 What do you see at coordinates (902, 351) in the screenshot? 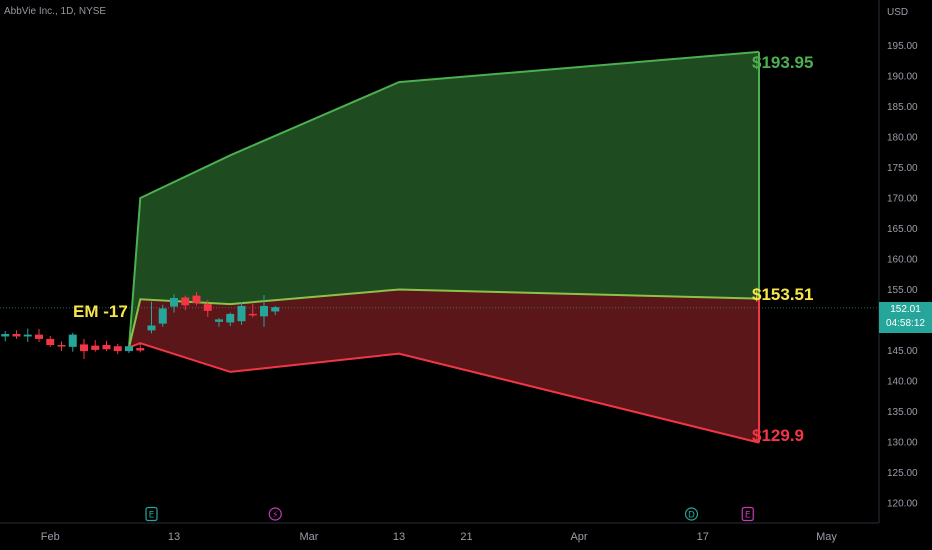
I see `y-tick-label: 145.00` at bounding box center [902, 351].